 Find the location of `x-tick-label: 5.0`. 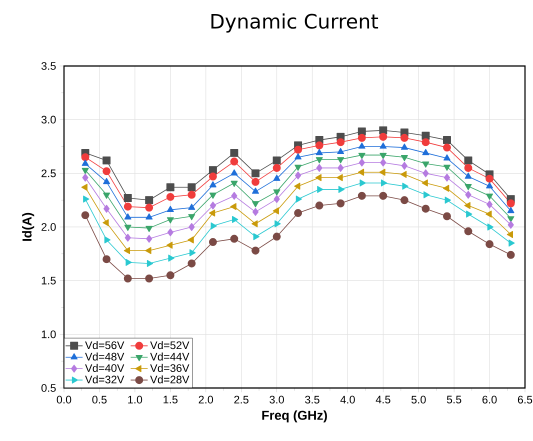

x-tick-label: 5.0 is located at coordinates (418, 400).